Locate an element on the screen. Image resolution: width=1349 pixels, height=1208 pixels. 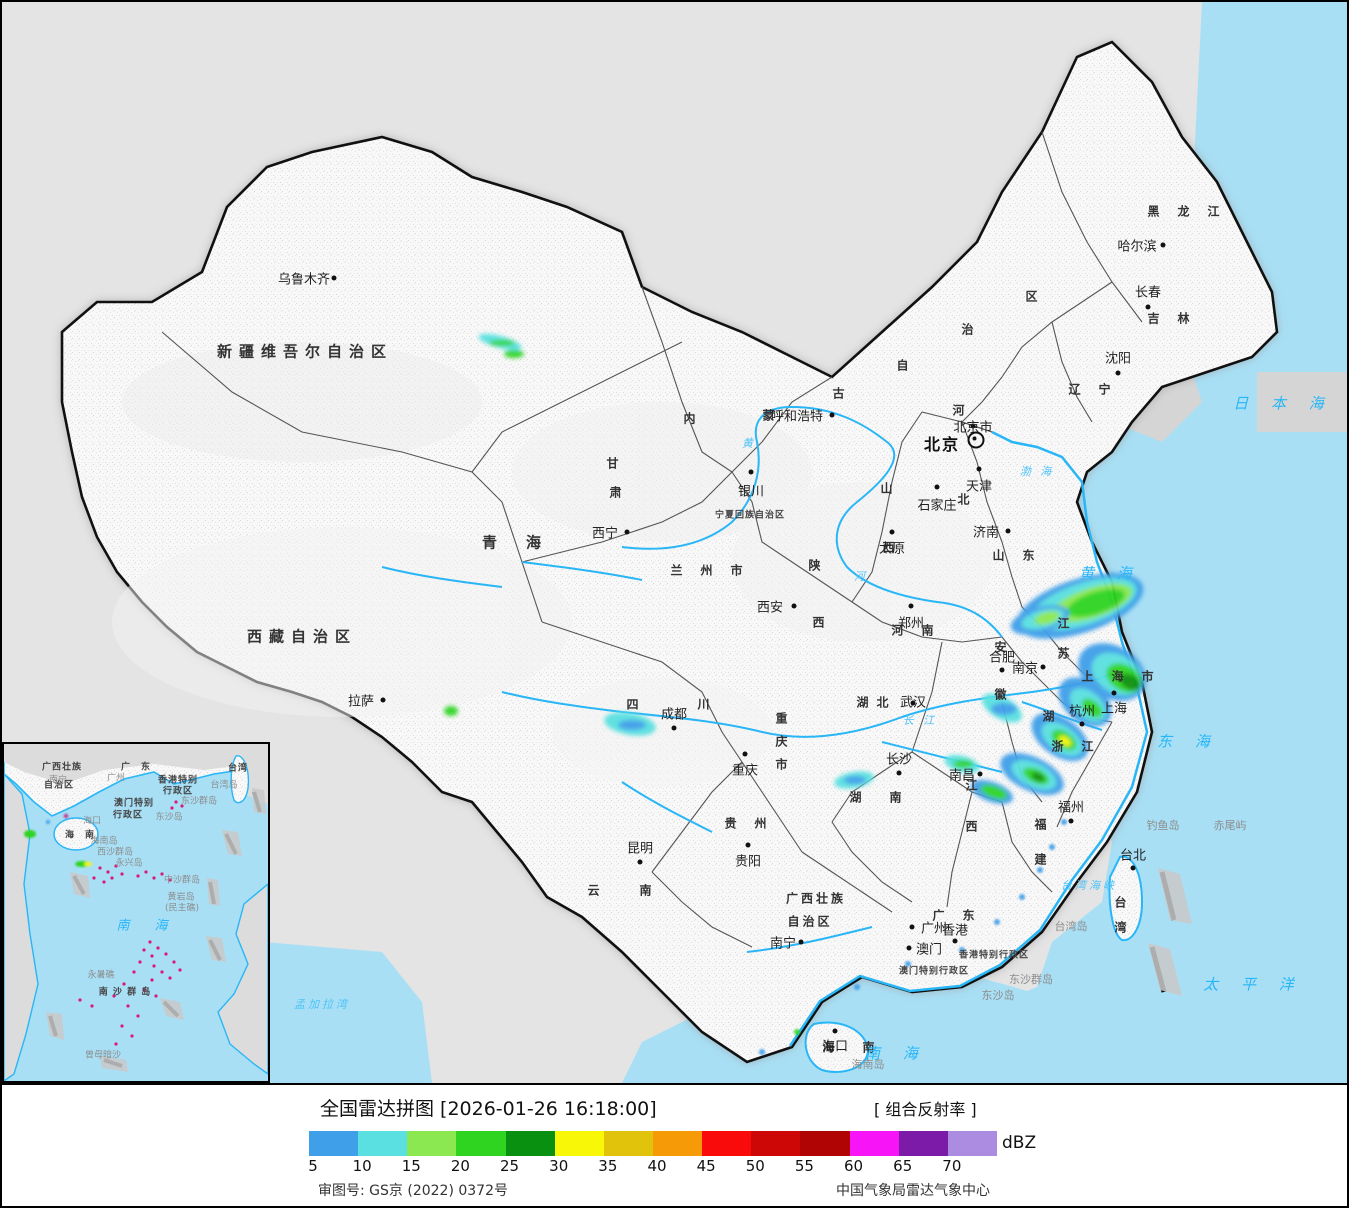
inset-graphic is located at coordinates (136, 912).